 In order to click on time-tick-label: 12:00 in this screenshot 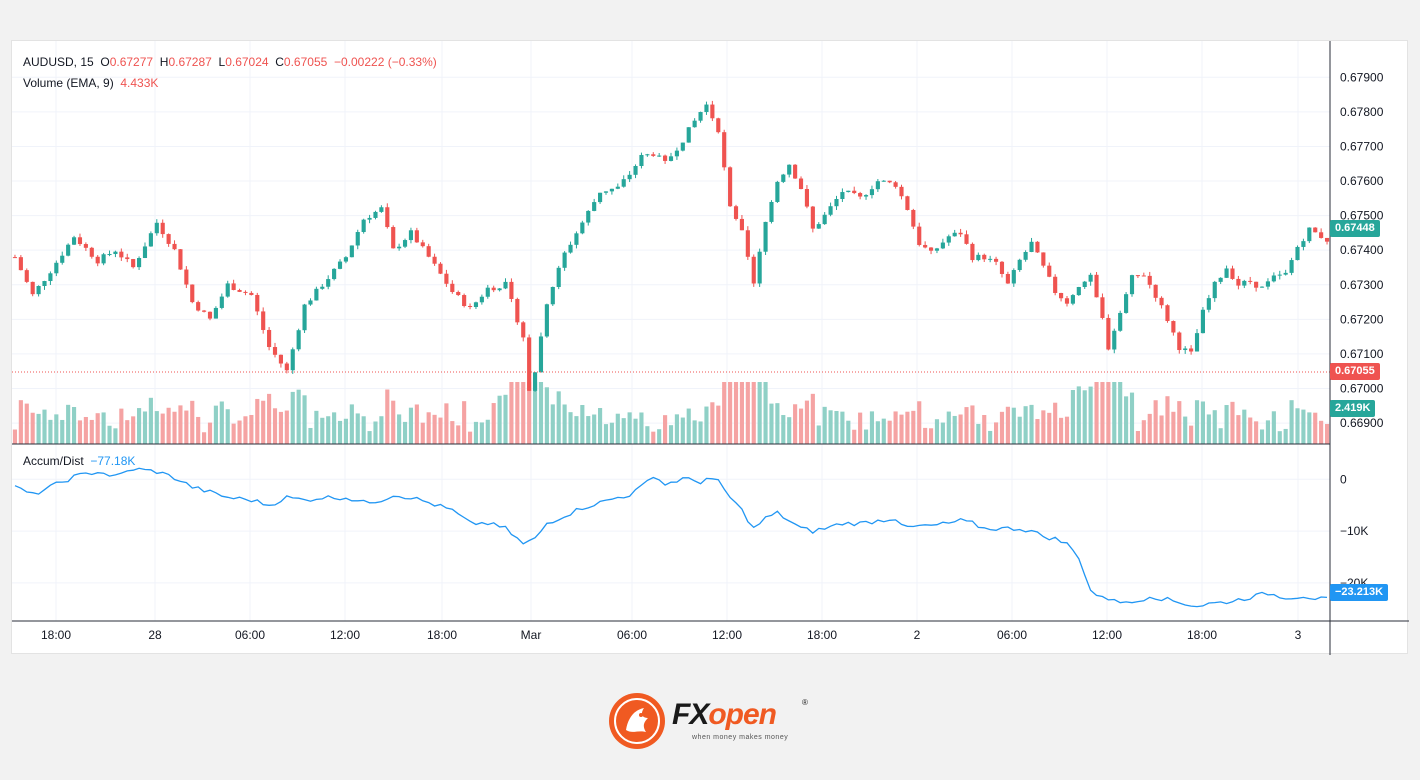, I will do `click(1107, 635)`.